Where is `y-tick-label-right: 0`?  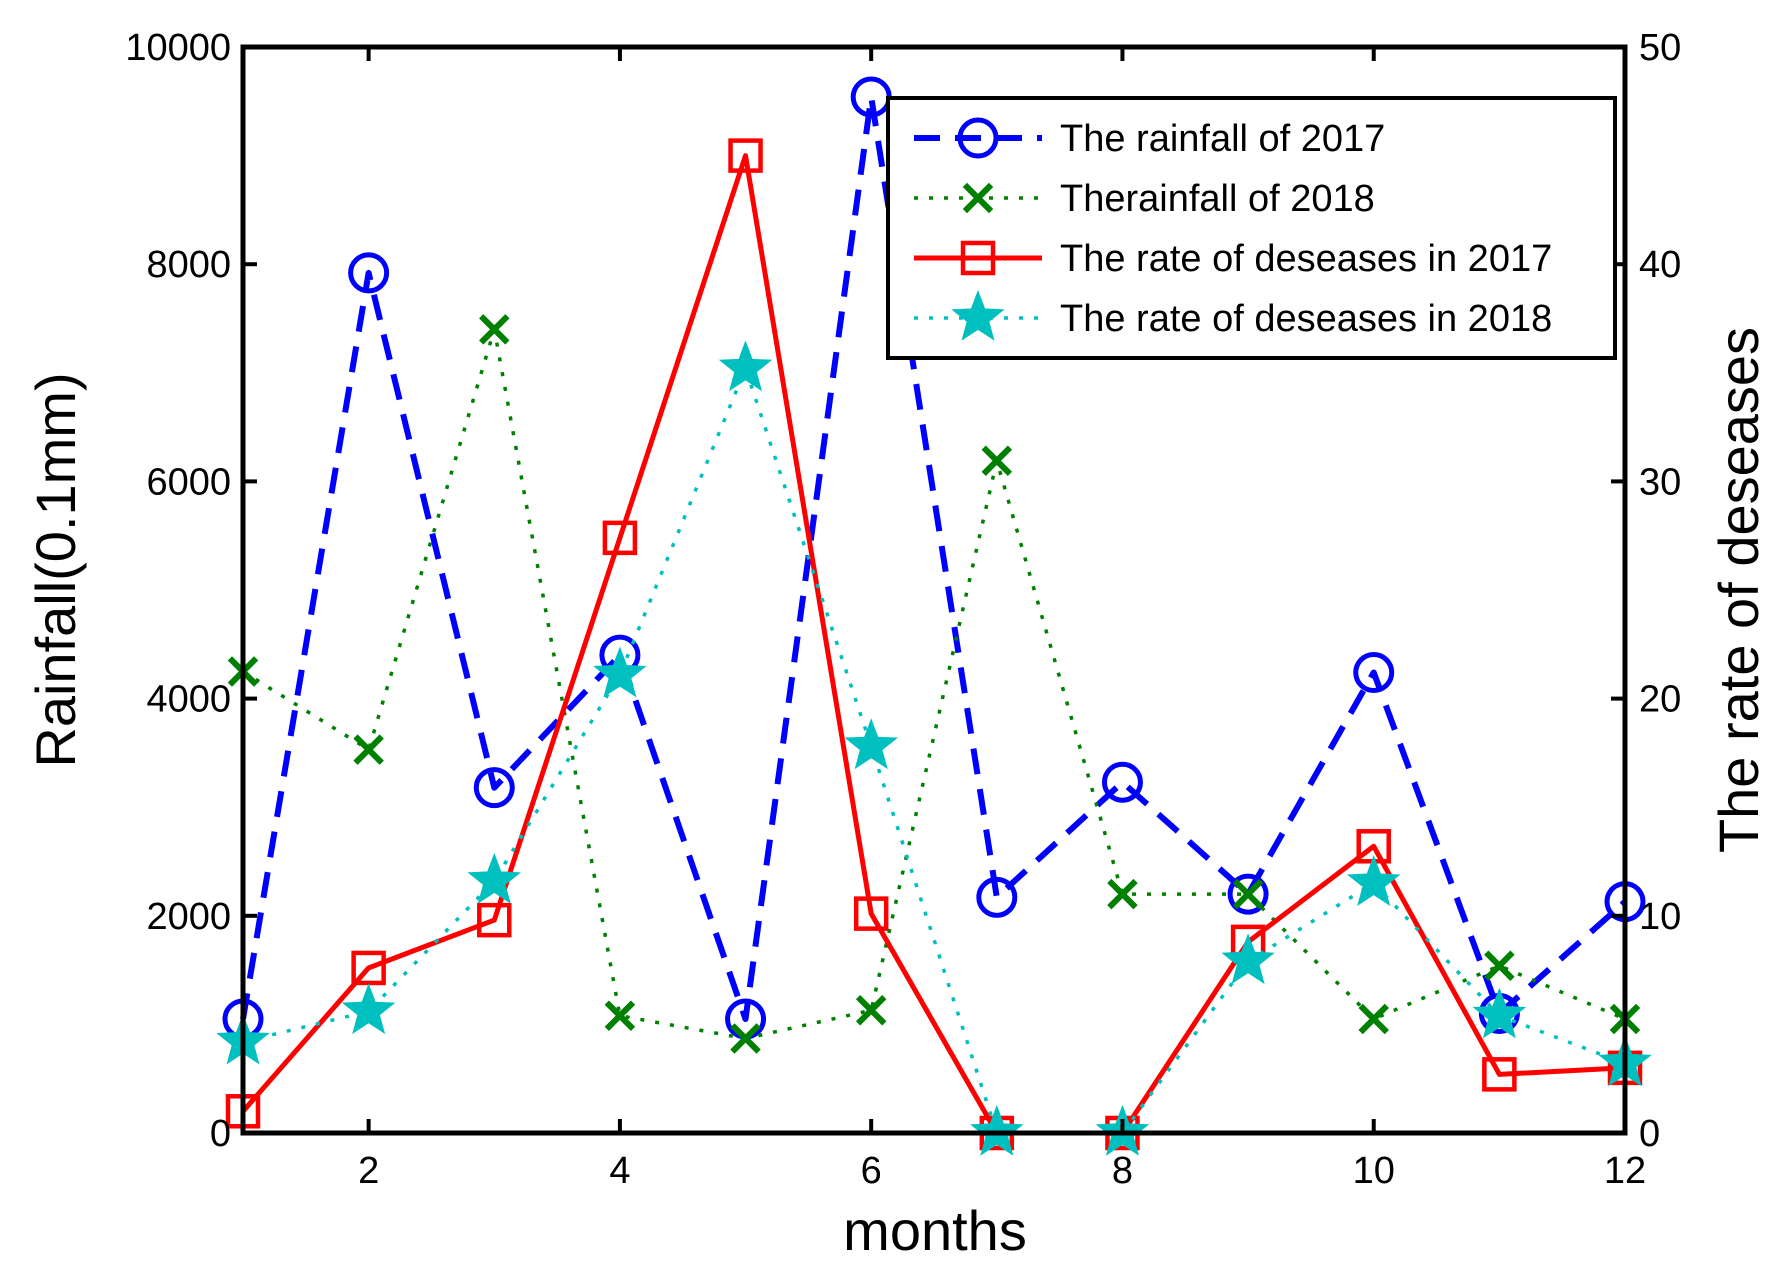 y-tick-label-right: 0 is located at coordinates (1649, 1134).